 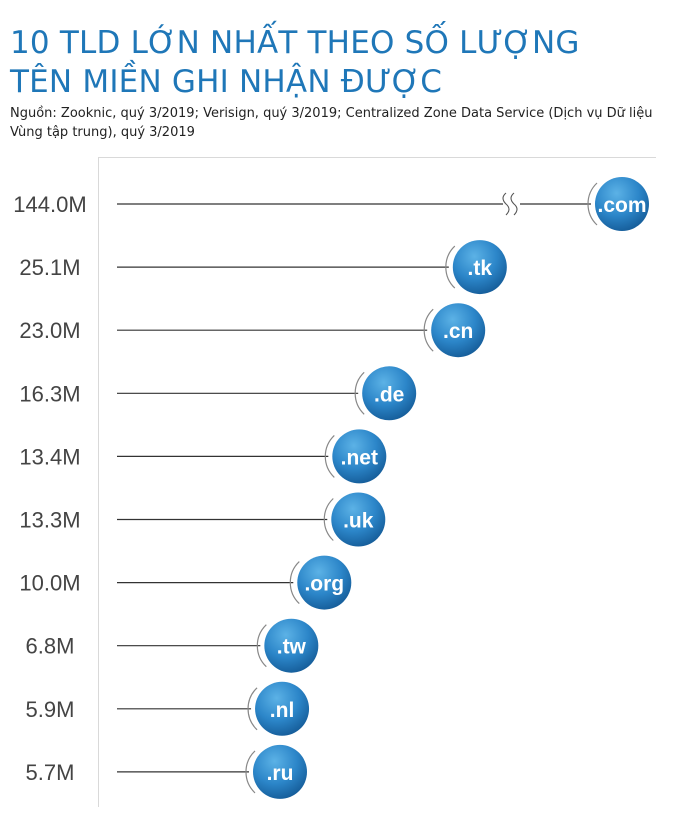 I want to click on tld-bubble-cn, so click(x=458, y=330).